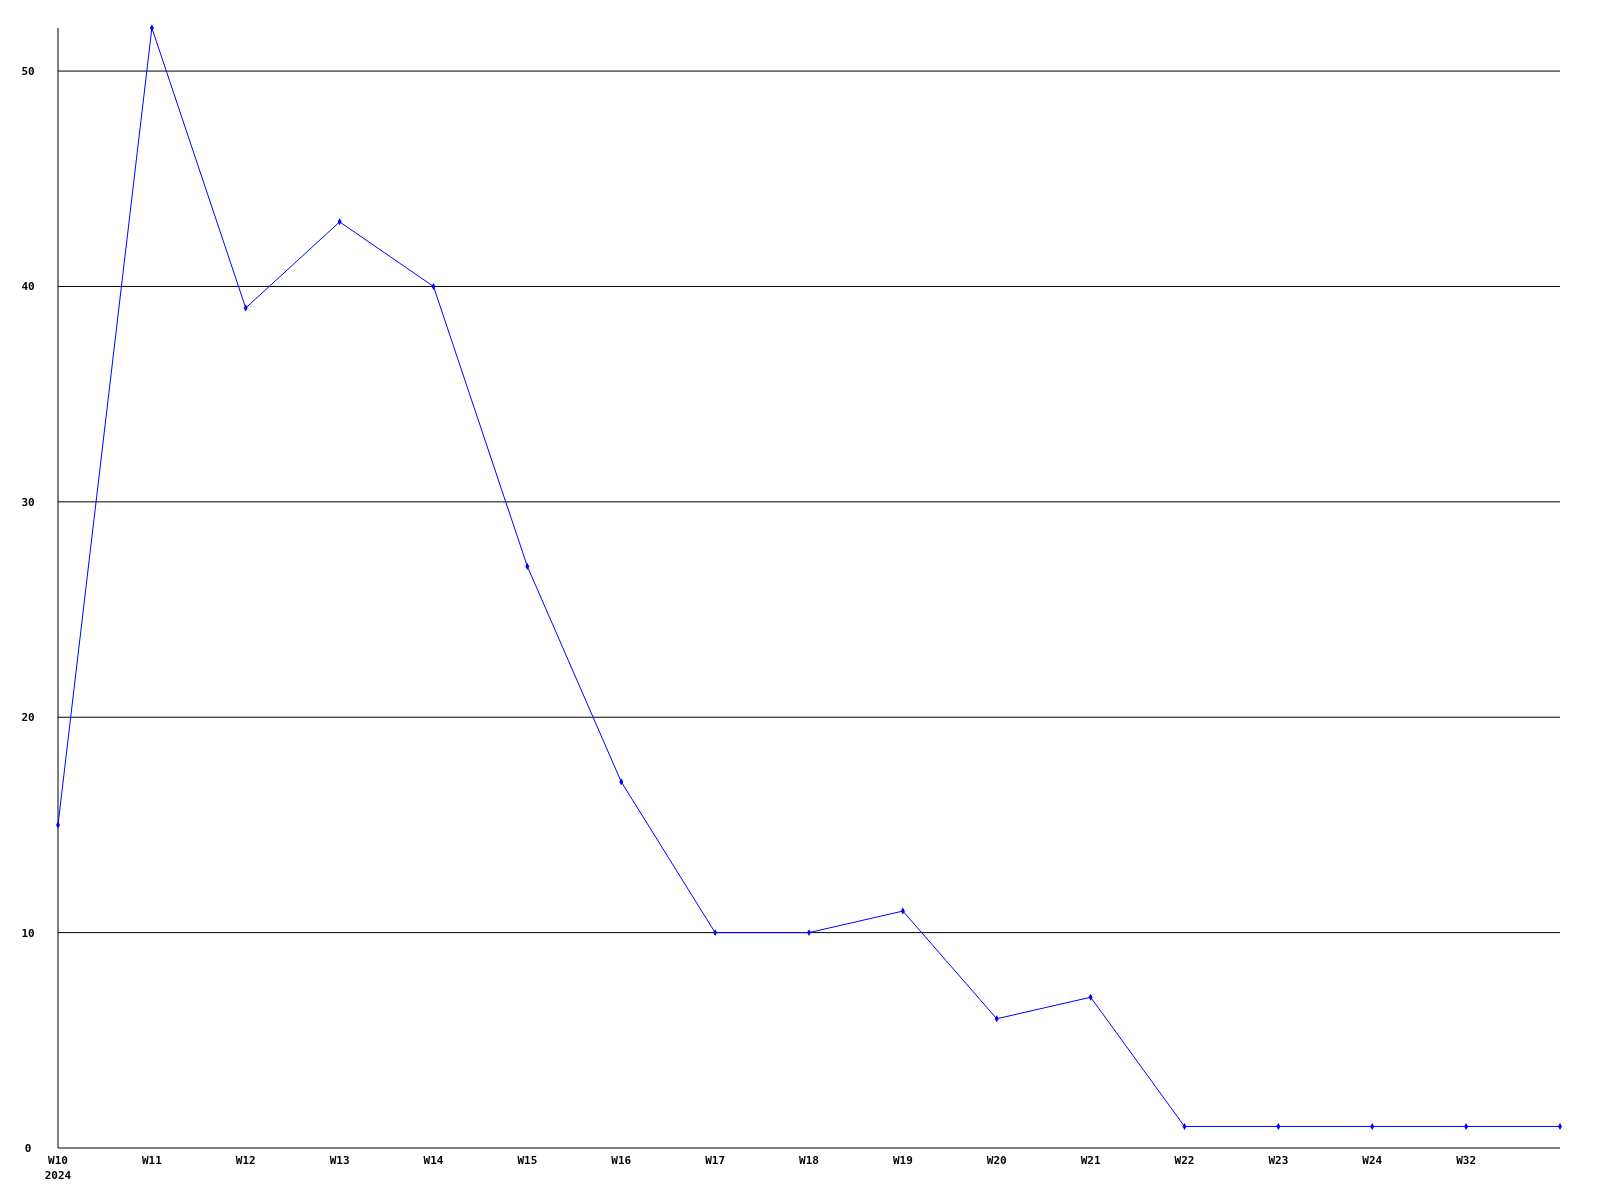 The width and height of the screenshot is (1600, 1200). I want to click on x-tick-label: W24, so click(1372, 1160).